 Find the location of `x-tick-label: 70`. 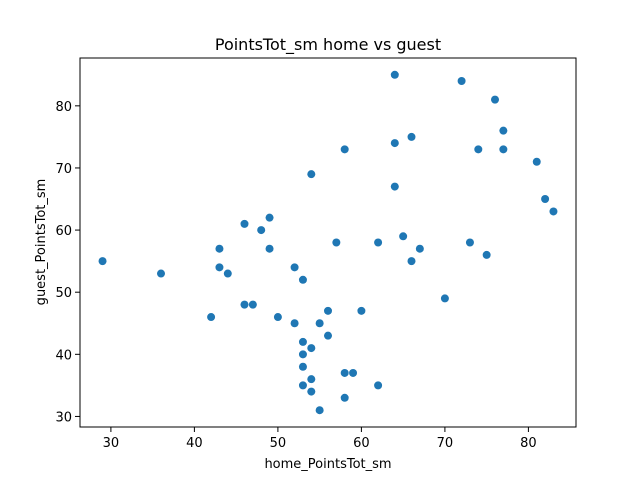

x-tick-label: 70 is located at coordinates (445, 443).